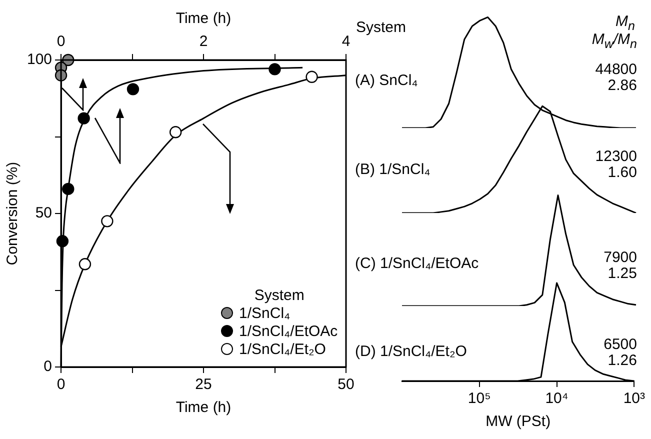 The image size is (651, 439). I want to click on annotation: (A) SnCl₄, so click(386, 80).